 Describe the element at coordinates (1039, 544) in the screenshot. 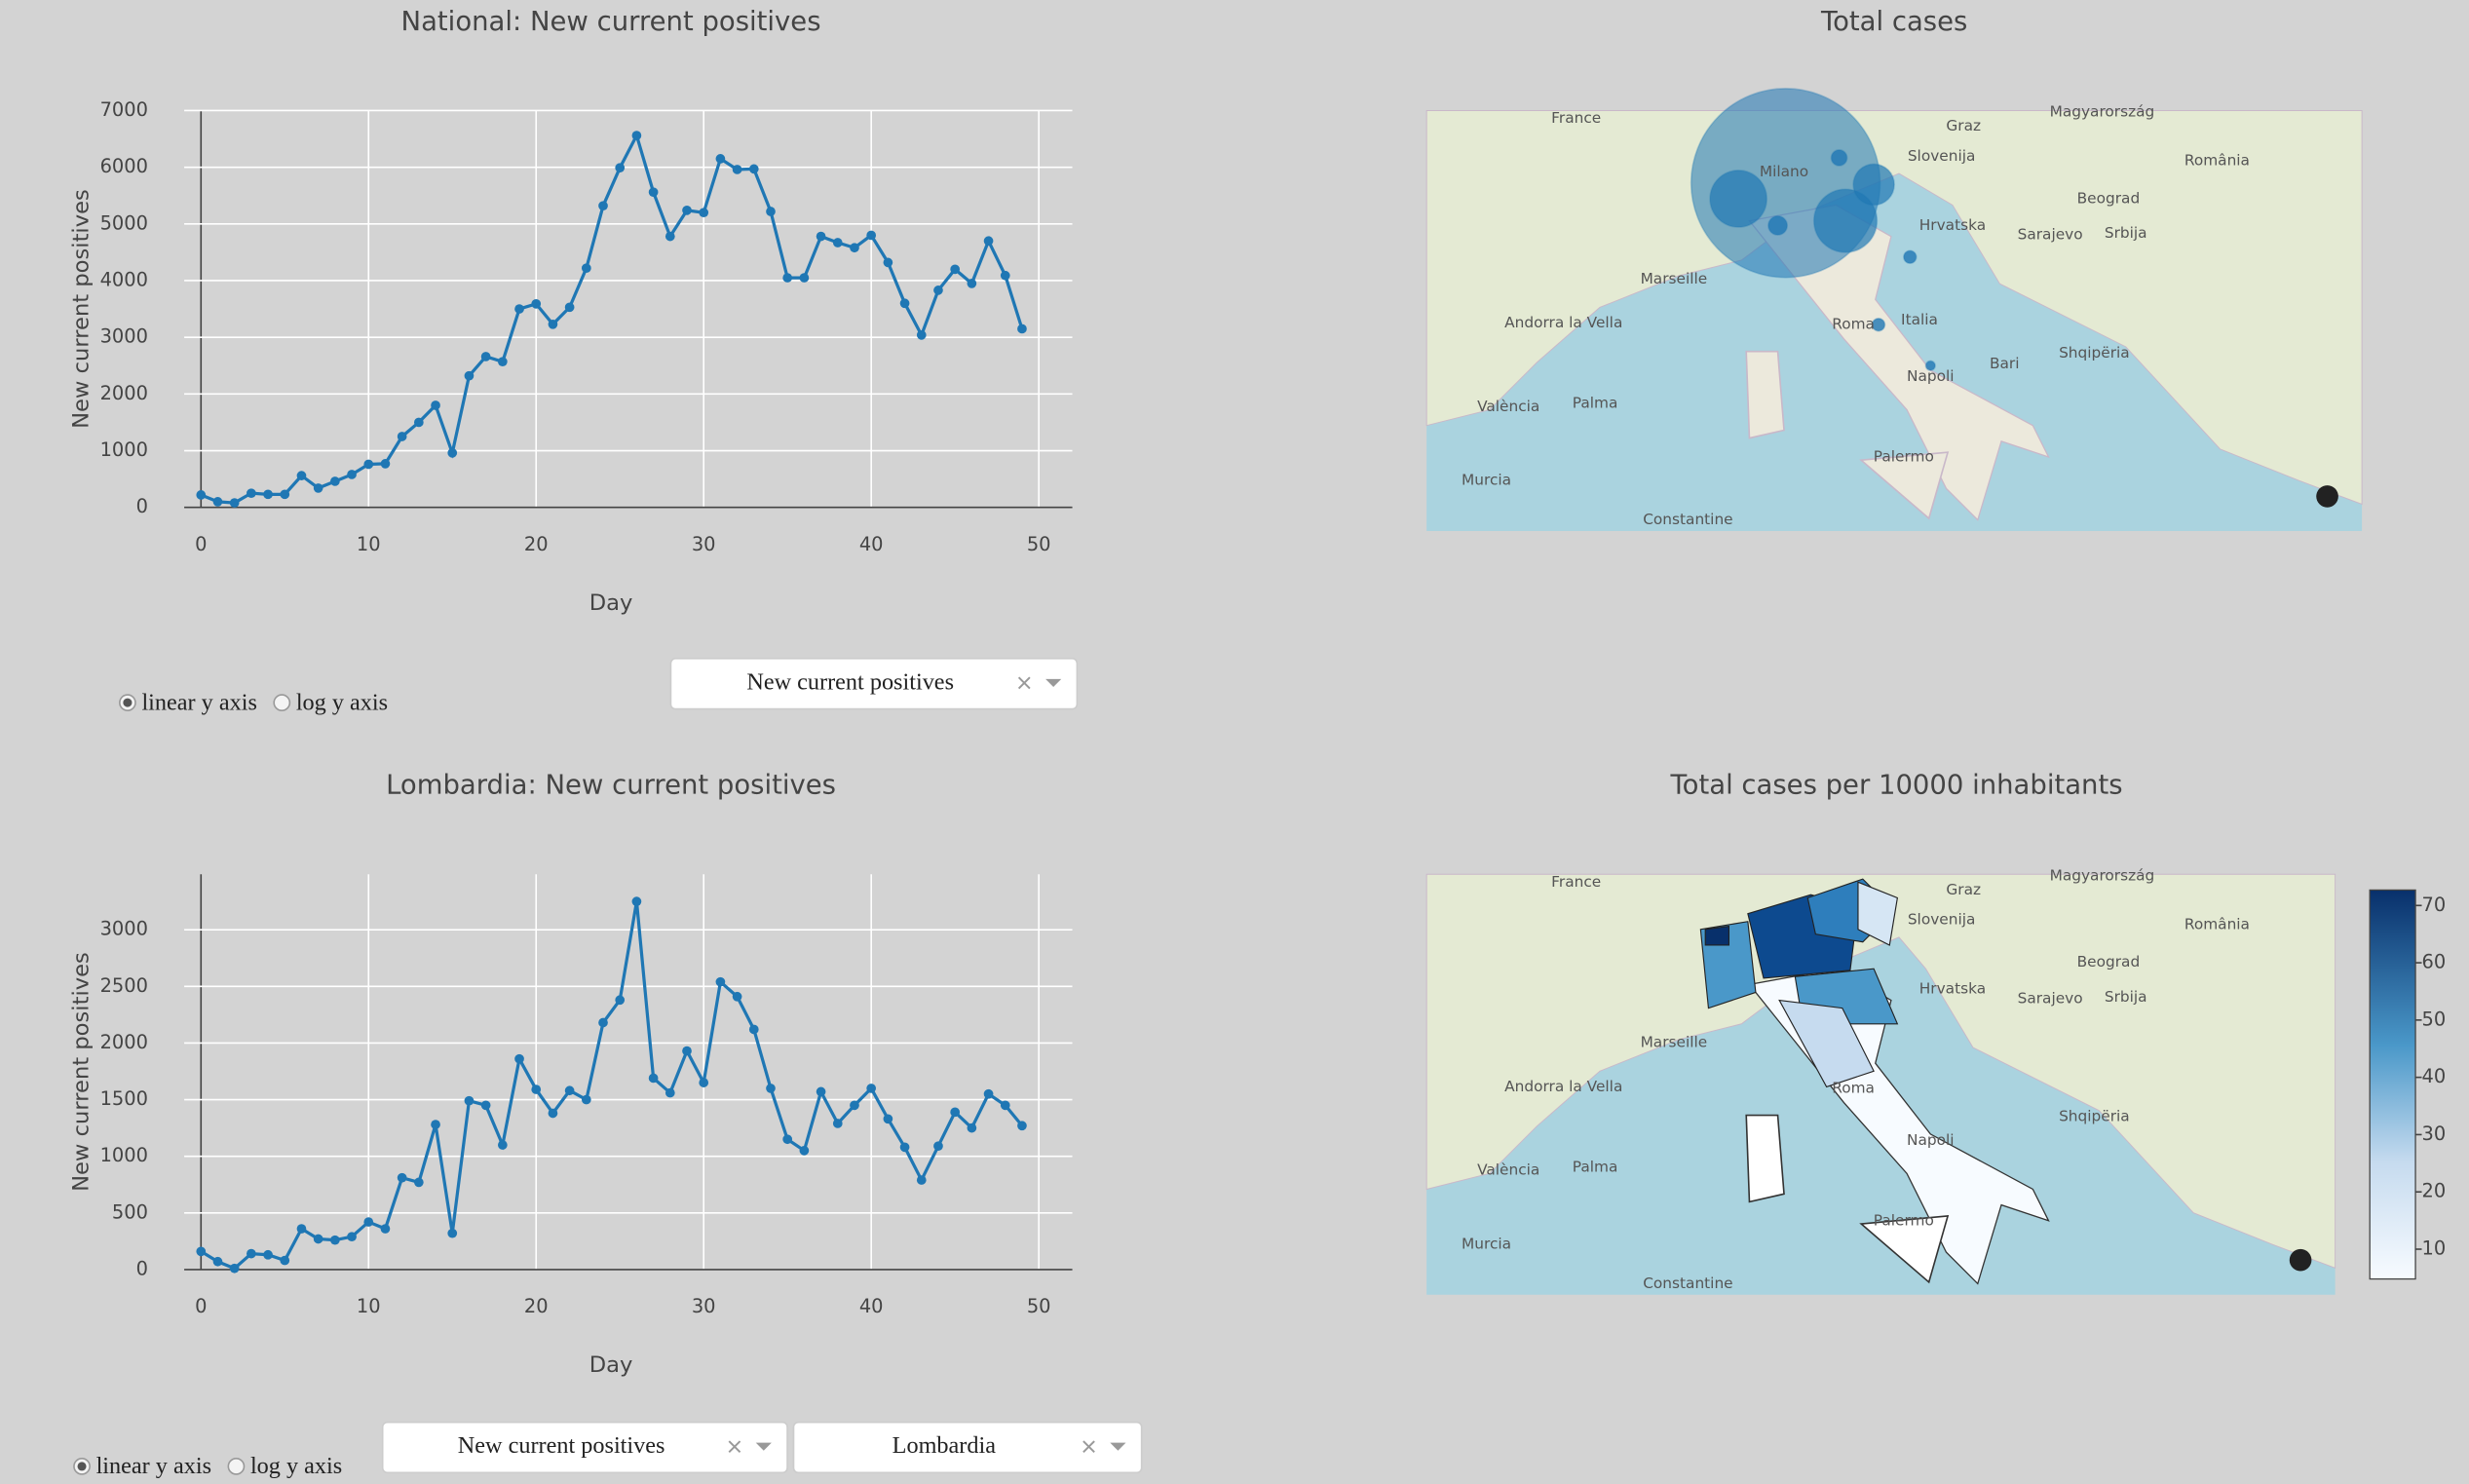

I see `x-tick-label: 50` at that location.